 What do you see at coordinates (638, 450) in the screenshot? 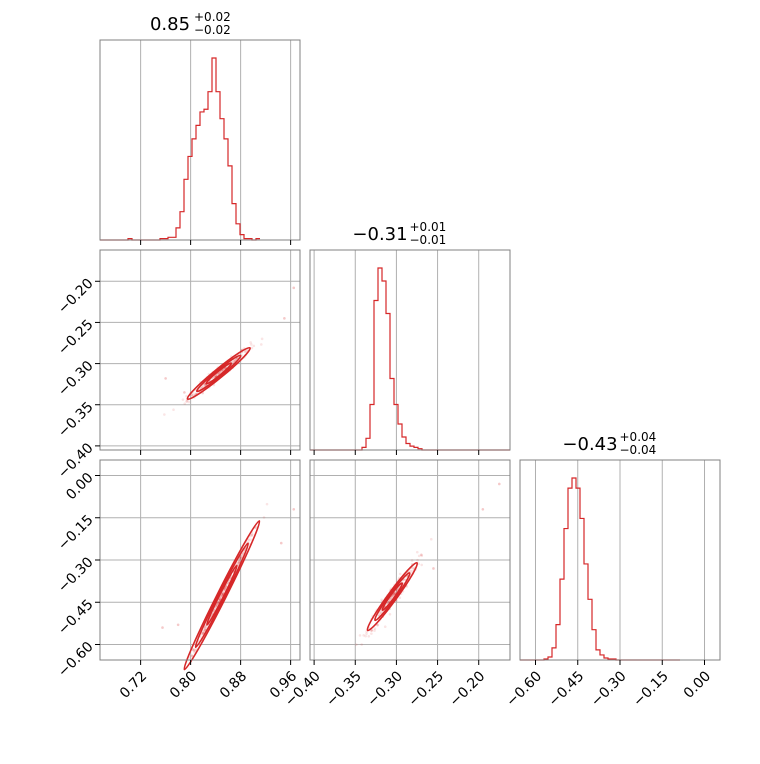
I see `title-2-lower-error: −0.04` at bounding box center [638, 450].